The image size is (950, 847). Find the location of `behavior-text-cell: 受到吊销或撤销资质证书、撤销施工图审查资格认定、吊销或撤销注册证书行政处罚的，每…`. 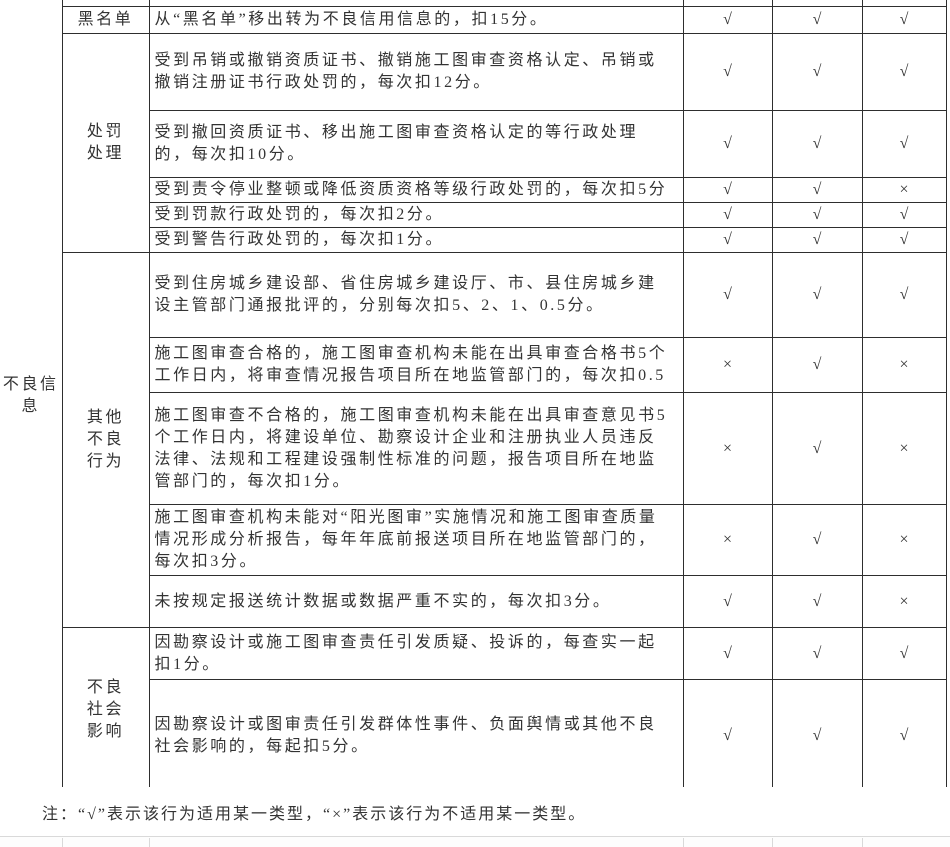

behavior-text-cell: 受到吊销或撤销资质证书、撤销施工图审查资格认定、吊销或撤销注册证书行政处罚的，每… is located at coordinates (416, 72).